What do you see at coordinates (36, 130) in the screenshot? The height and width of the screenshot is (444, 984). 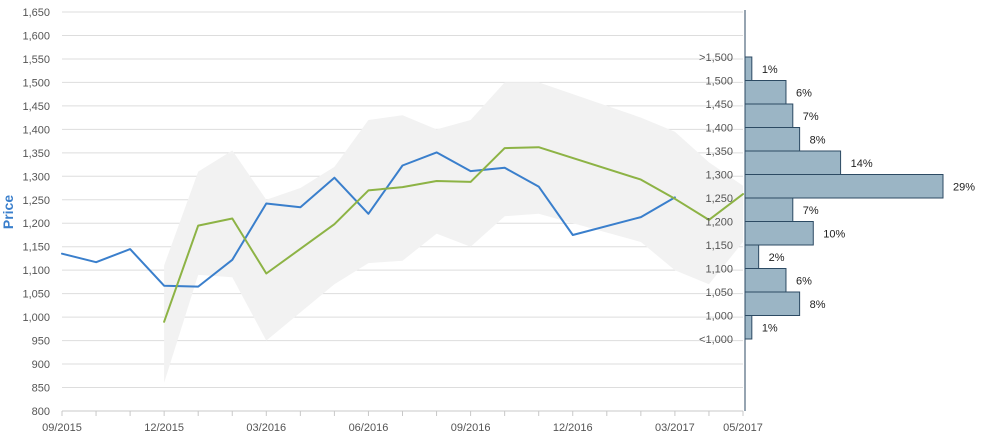 I see `y-tick-label: 1,400` at bounding box center [36, 130].